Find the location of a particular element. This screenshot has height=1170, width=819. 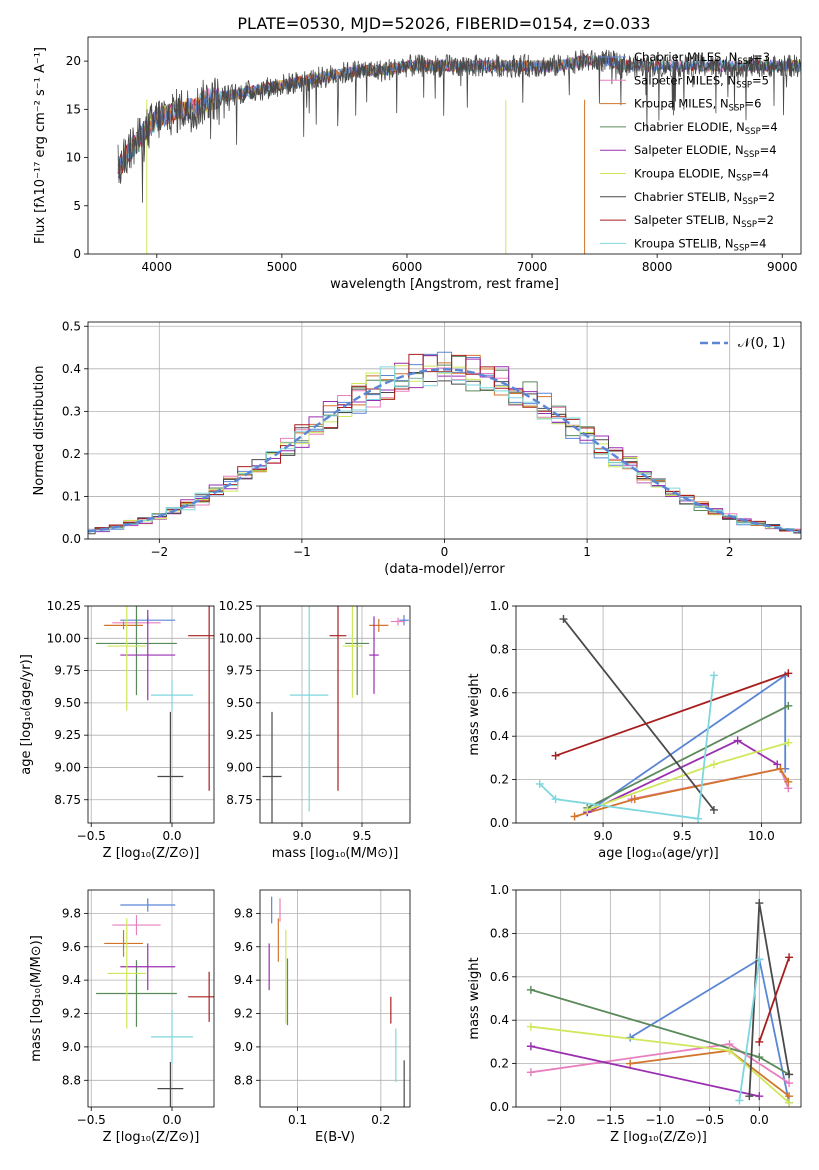

x-tick-label: 9.0 is located at coordinates (301, 836).